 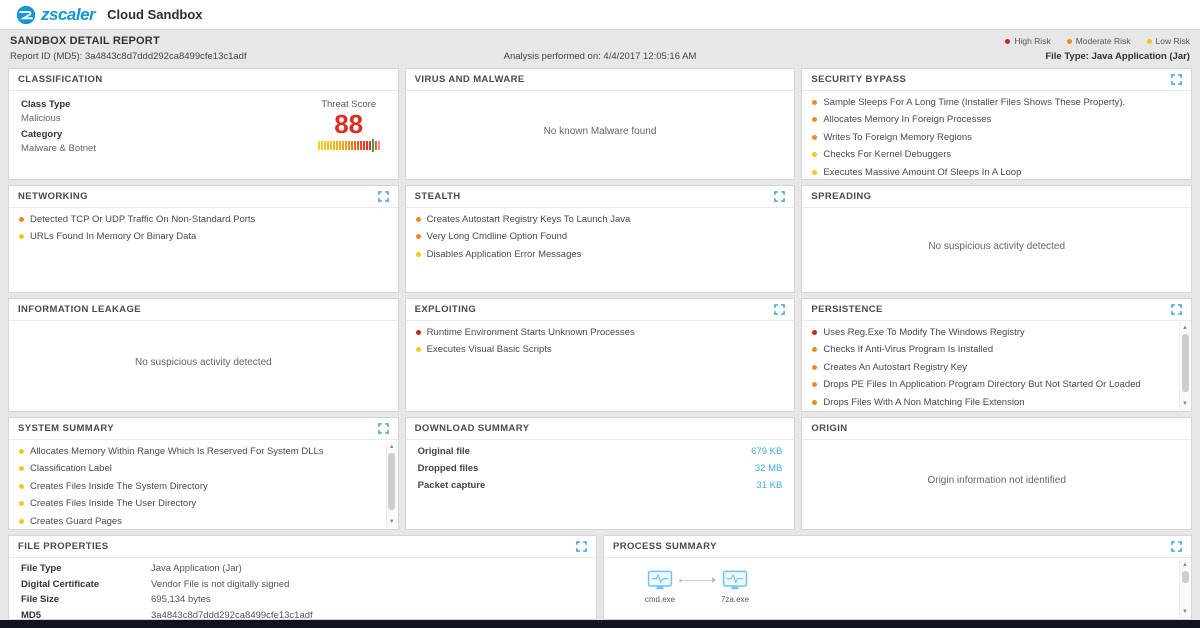 I want to click on threat-score-marker, so click(x=373, y=145).